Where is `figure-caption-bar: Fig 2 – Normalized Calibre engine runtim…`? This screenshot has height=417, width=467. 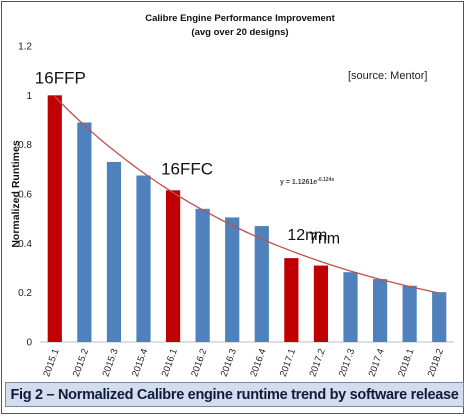 figure-caption-bar: Fig 2 – Normalized Calibre engine runtim… is located at coordinates (234, 394).